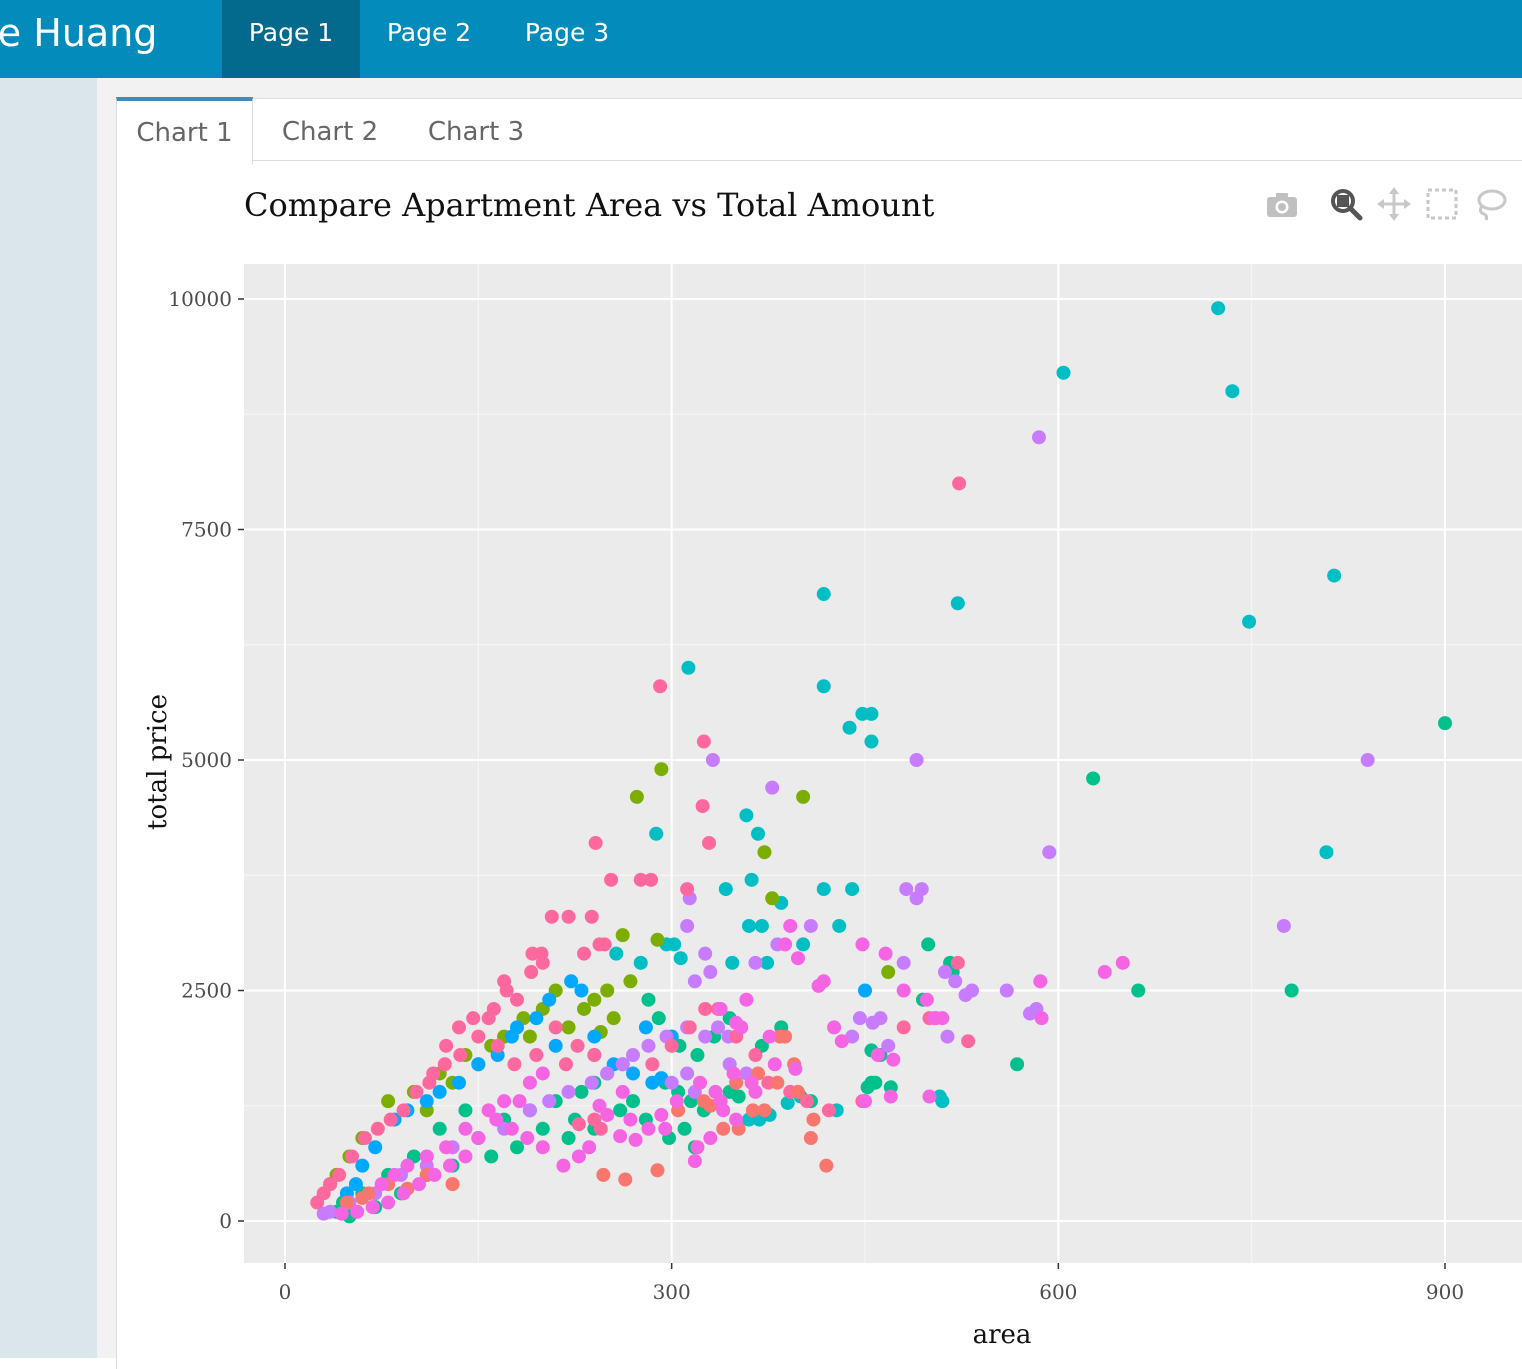 The image size is (1522, 1369). I want to click on pan-icon, so click(1394, 204).